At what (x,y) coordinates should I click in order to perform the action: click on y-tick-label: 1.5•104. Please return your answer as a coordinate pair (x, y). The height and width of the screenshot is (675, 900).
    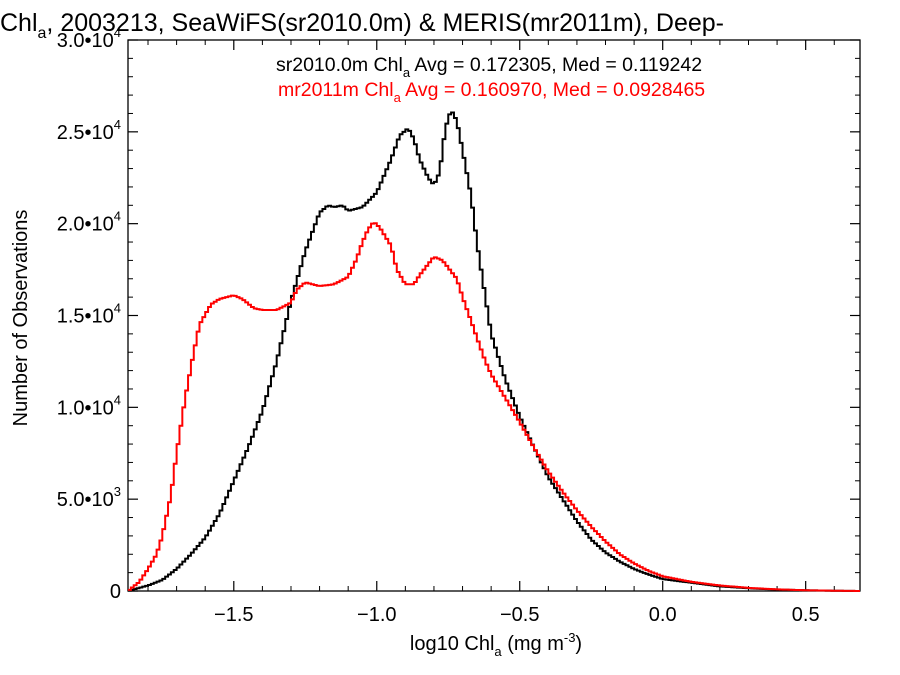
    Looking at the image, I should click on (89, 314).